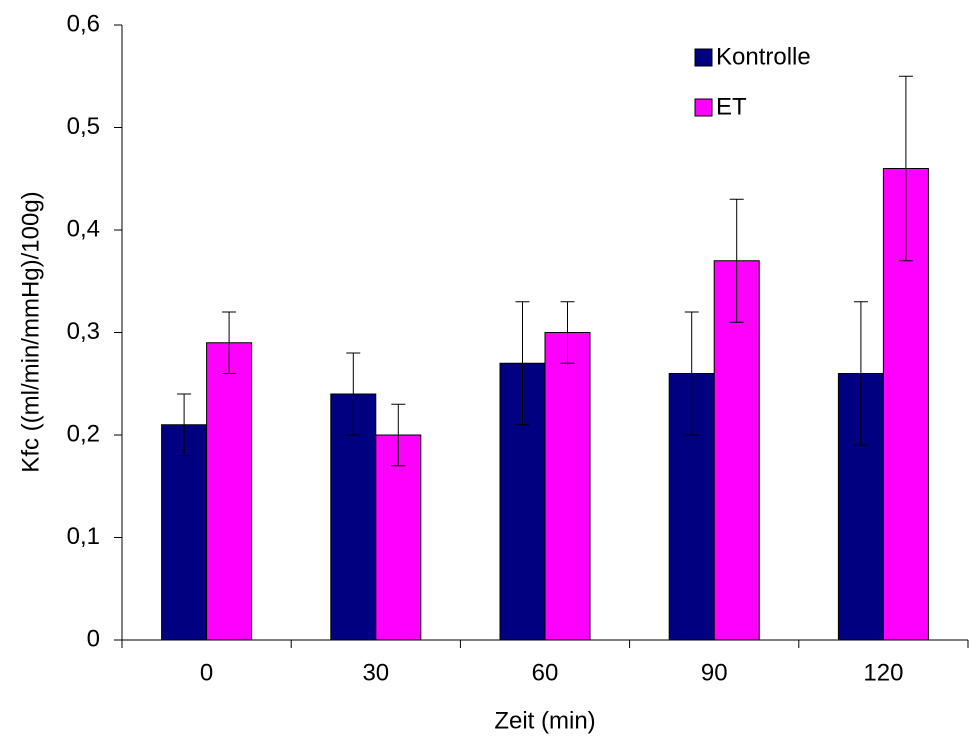 This screenshot has width=969, height=745. What do you see at coordinates (93, 638) in the screenshot?
I see `y-tick-label: 0` at bounding box center [93, 638].